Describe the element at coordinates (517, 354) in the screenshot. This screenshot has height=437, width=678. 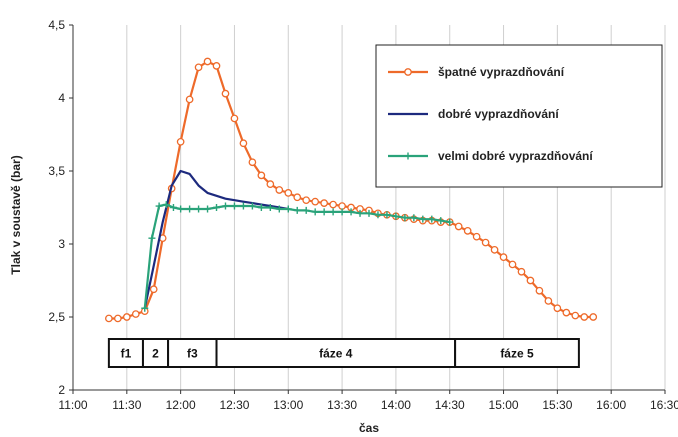
I see `phase-label: fáze 5` at that location.